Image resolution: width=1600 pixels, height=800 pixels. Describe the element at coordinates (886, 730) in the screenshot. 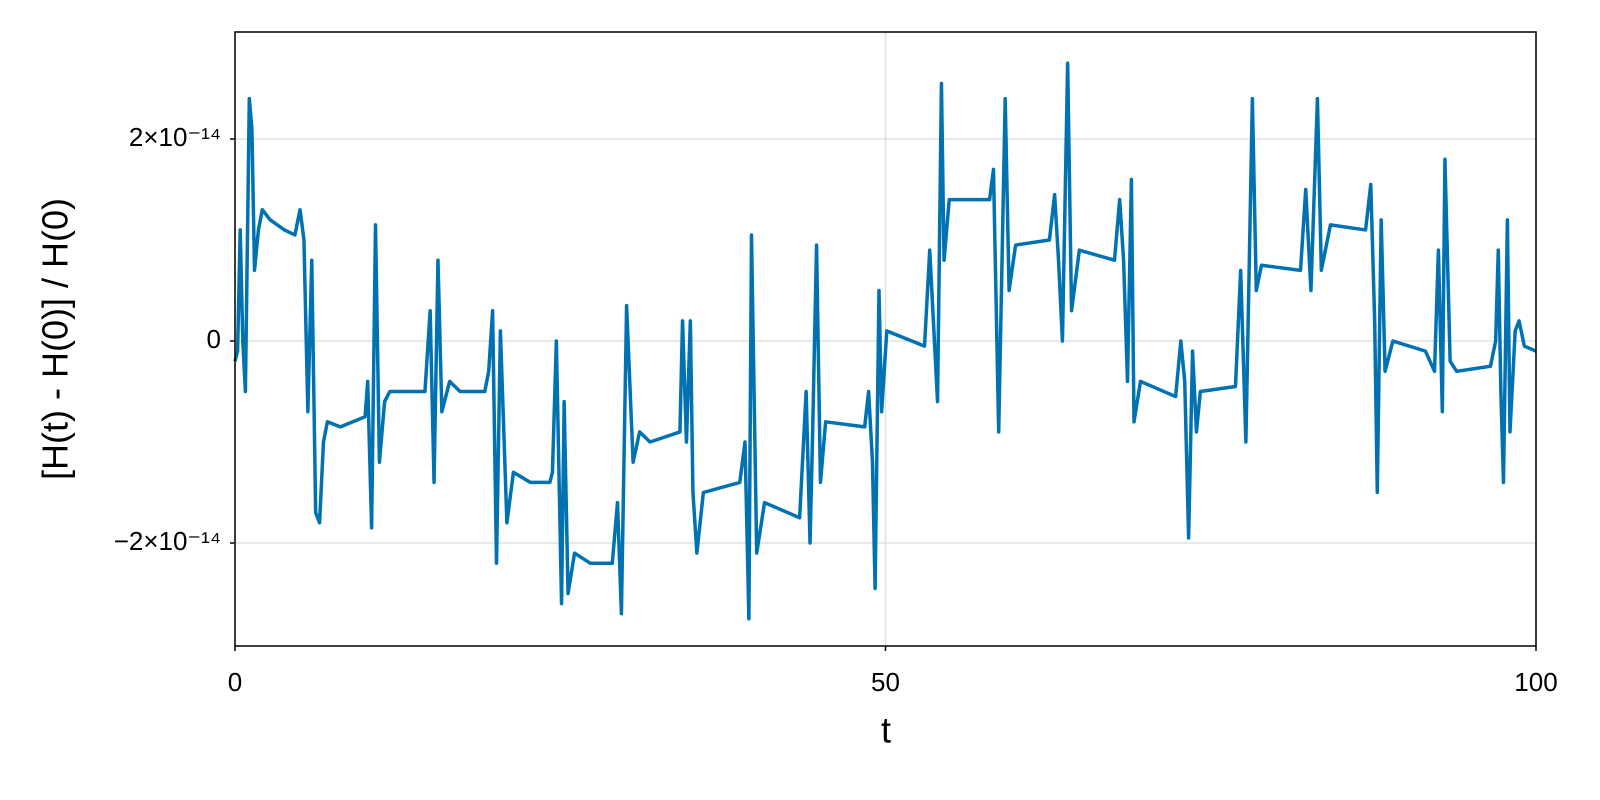

I see `x-axis-label: t` at that location.